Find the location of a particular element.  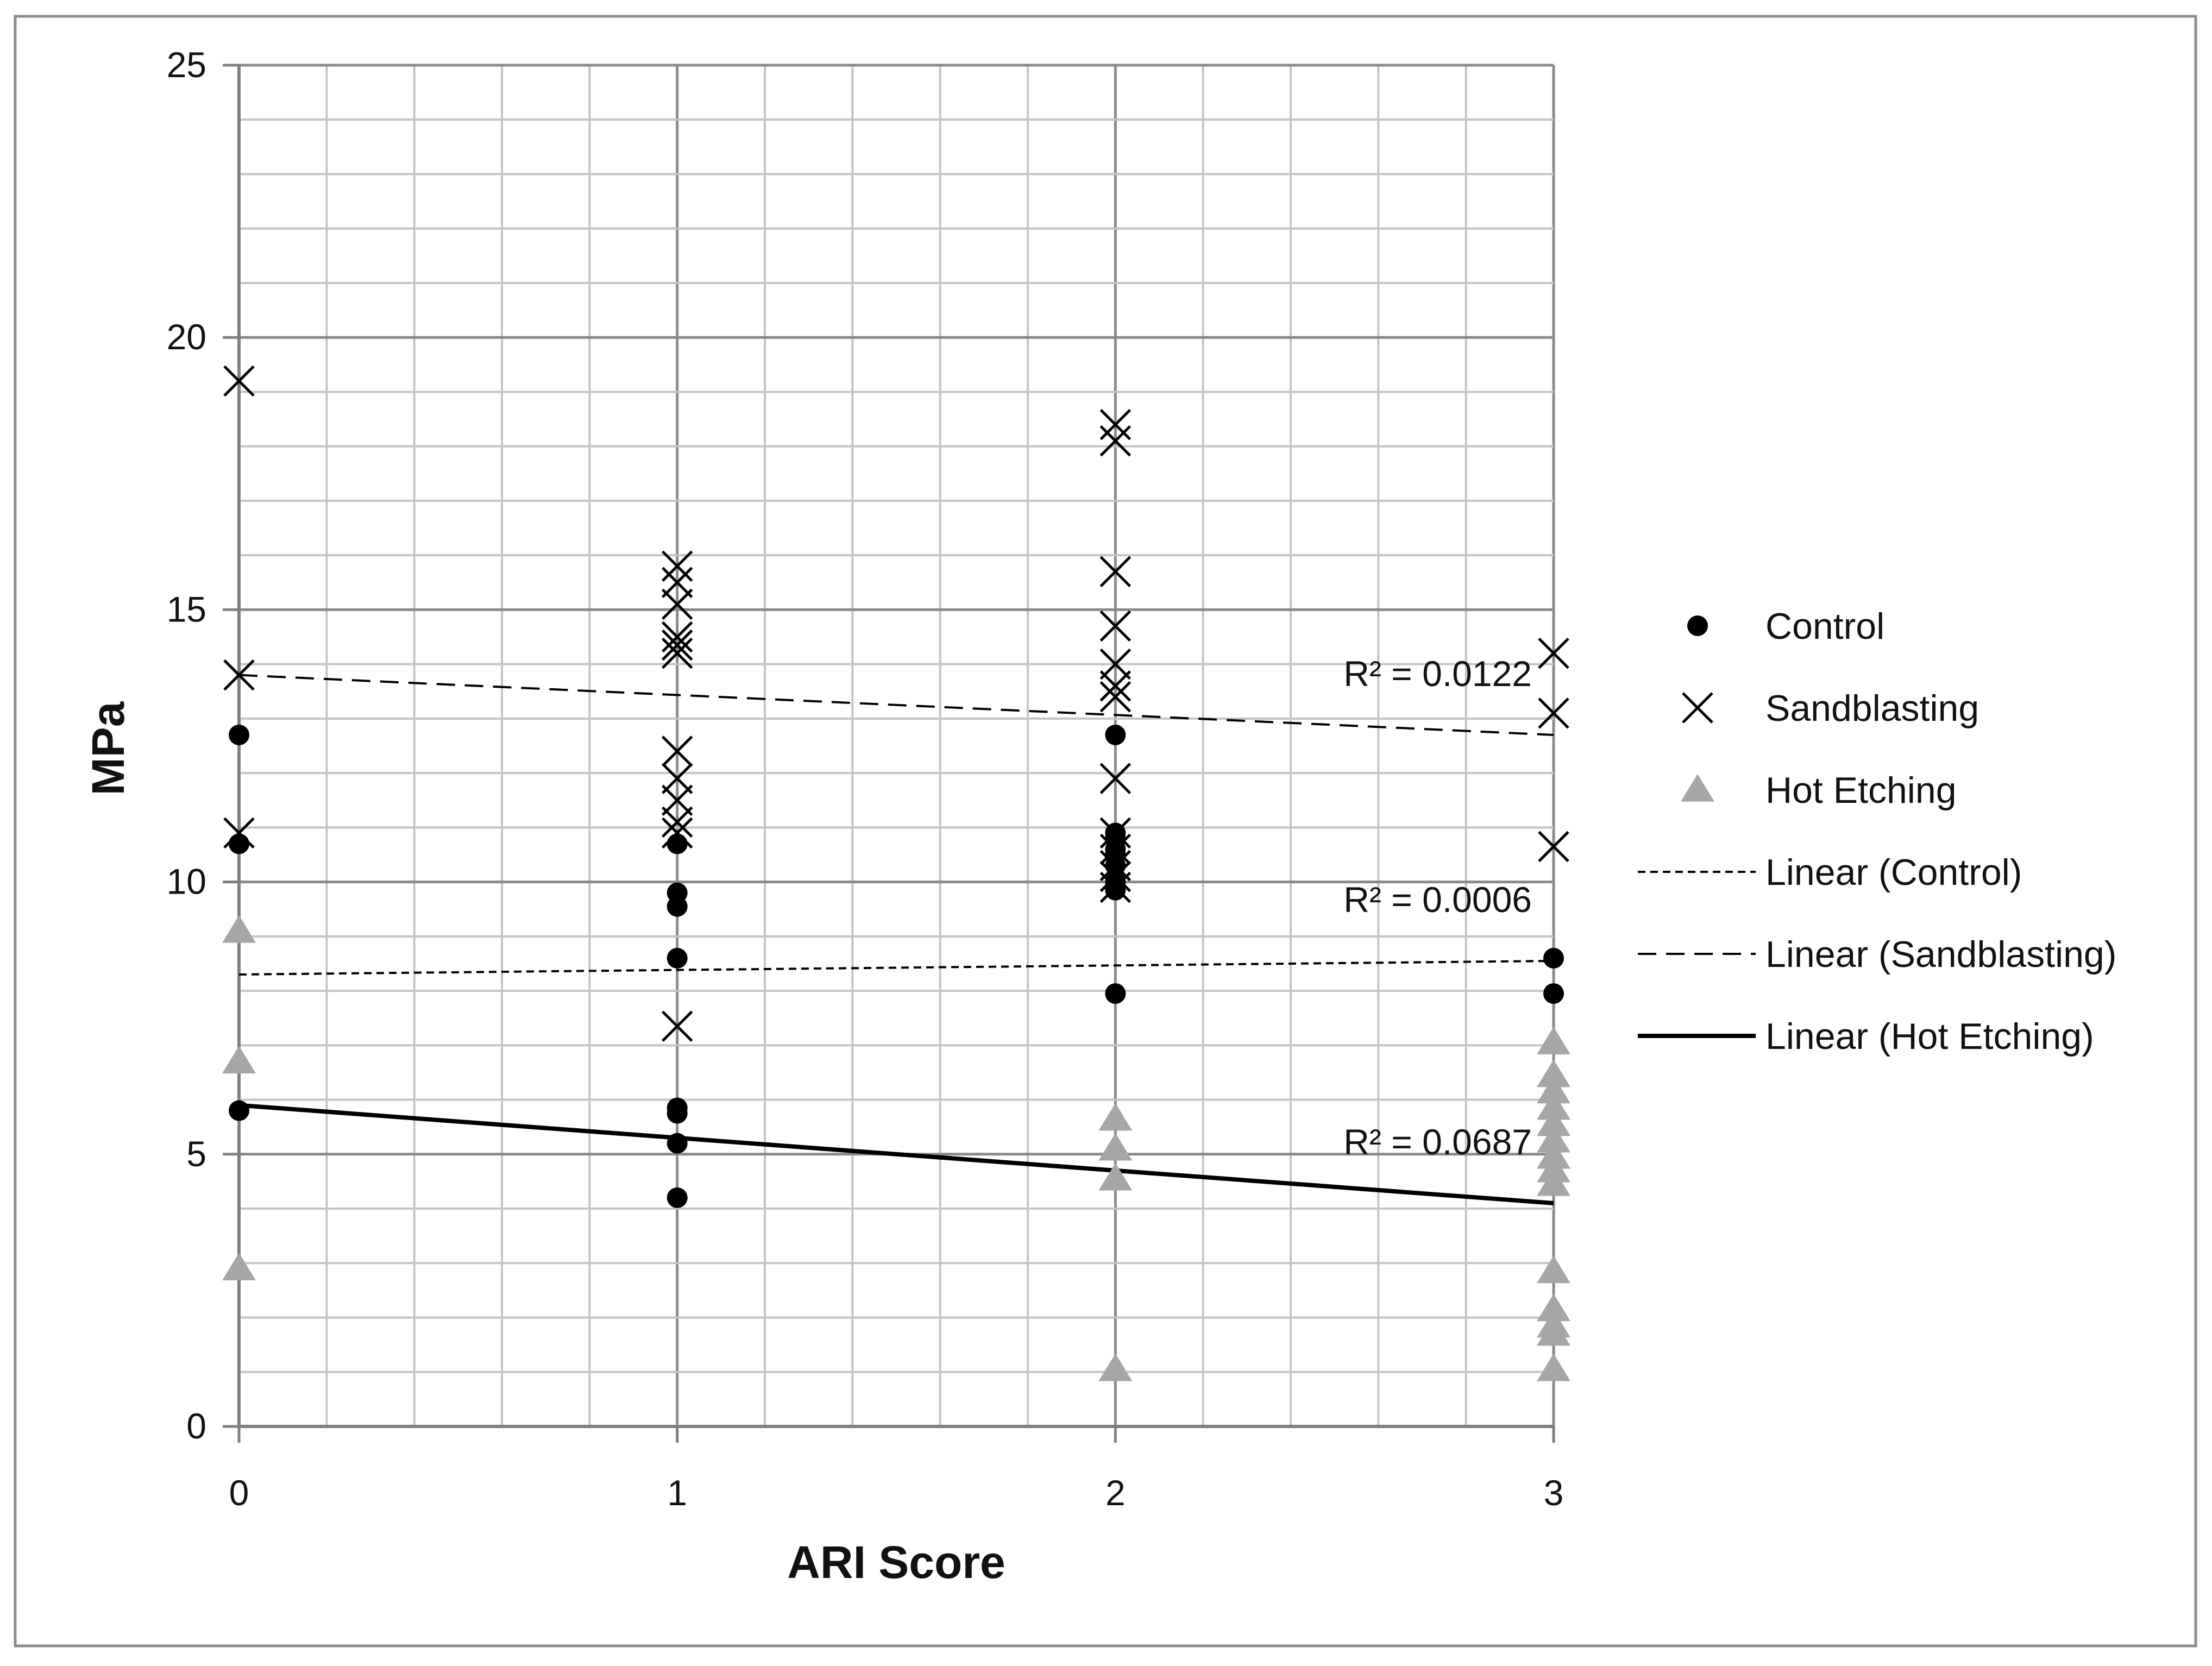

legend-symbol-triangle is located at coordinates (1697, 788).